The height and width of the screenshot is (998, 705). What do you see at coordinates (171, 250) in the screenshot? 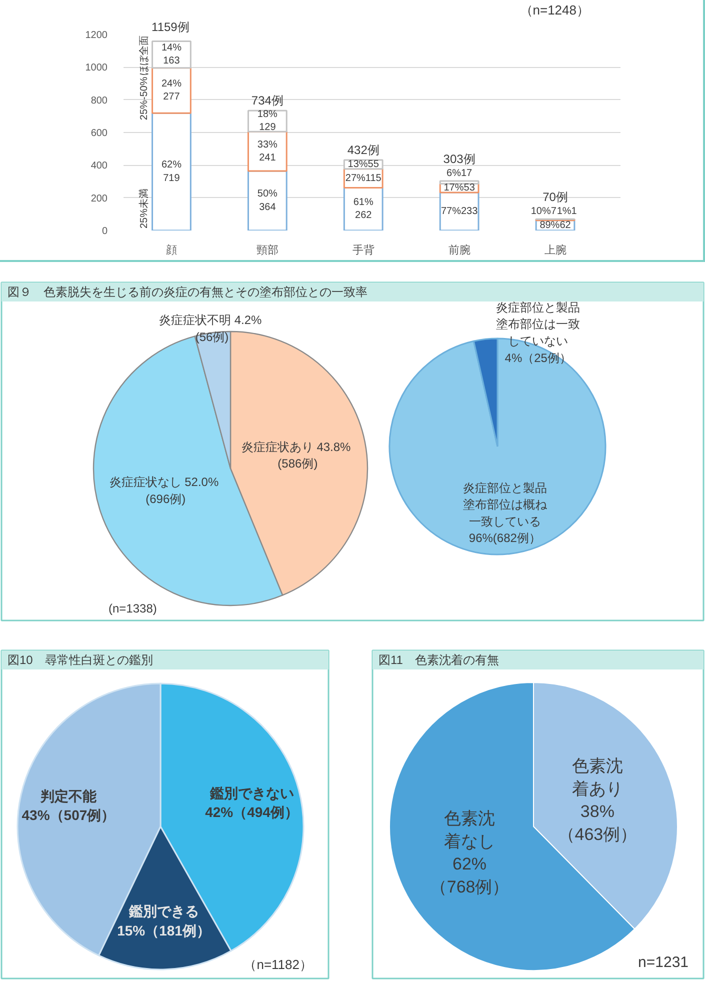
I see `x-tick-label: 顔` at bounding box center [171, 250].